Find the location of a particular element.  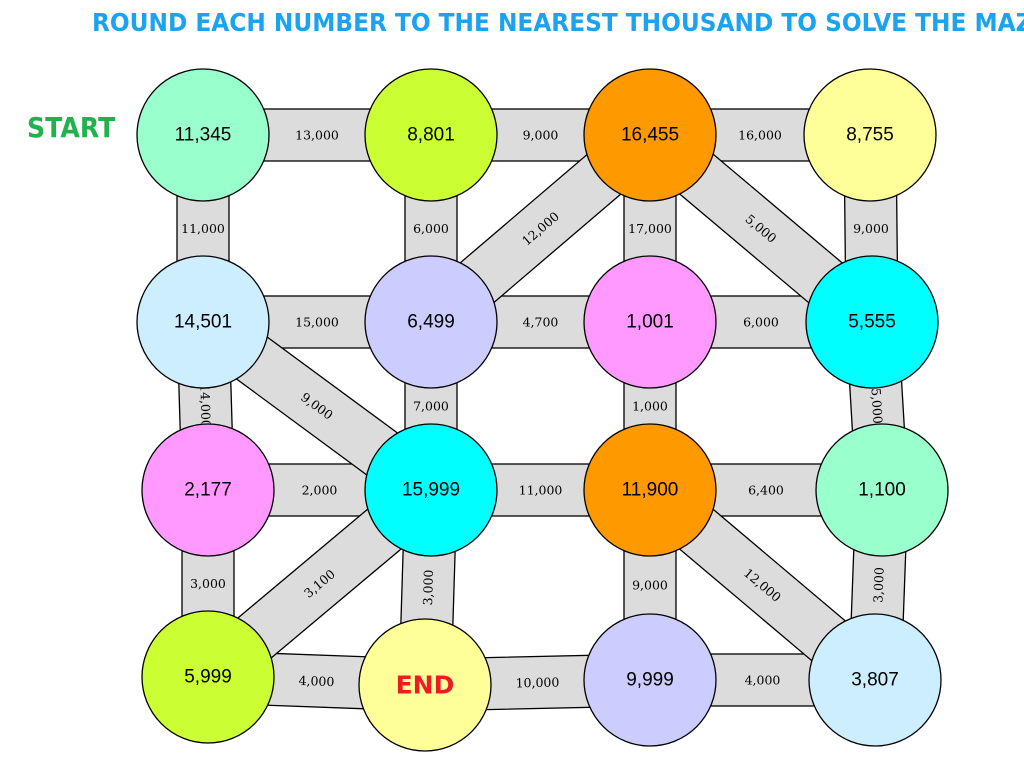

maze-node-value: 15,999 is located at coordinates (431, 490).